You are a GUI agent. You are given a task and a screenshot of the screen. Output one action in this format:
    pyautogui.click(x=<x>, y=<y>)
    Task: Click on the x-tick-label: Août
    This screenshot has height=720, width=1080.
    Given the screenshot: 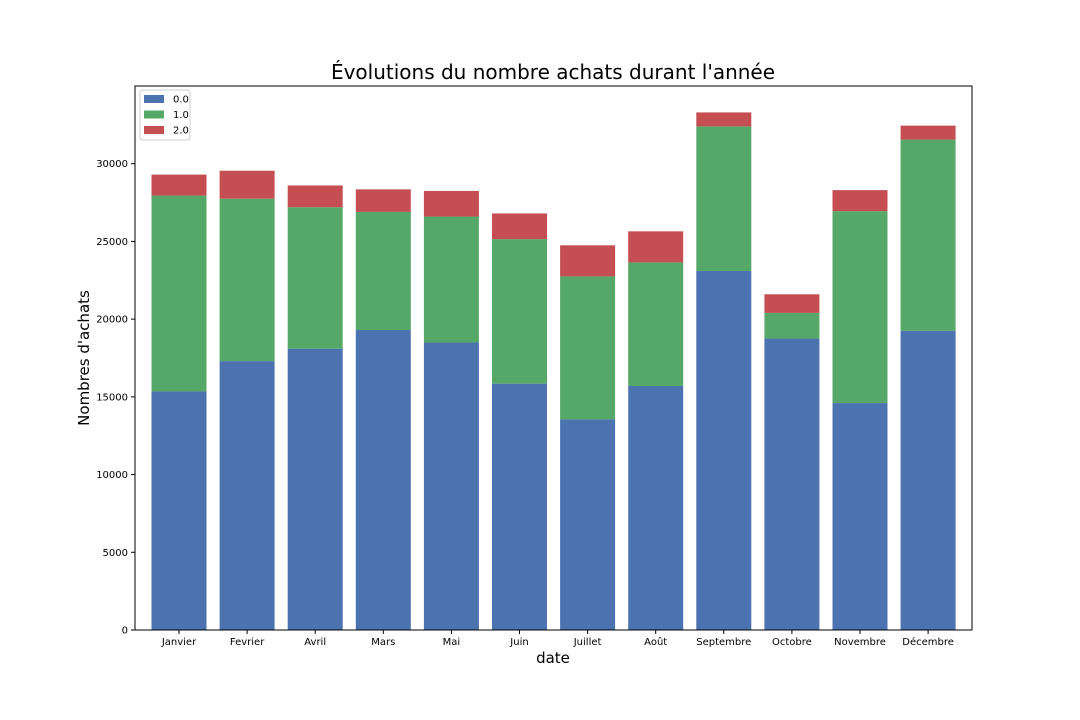 What is the action you would take?
    pyautogui.click(x=655, y=642)
    